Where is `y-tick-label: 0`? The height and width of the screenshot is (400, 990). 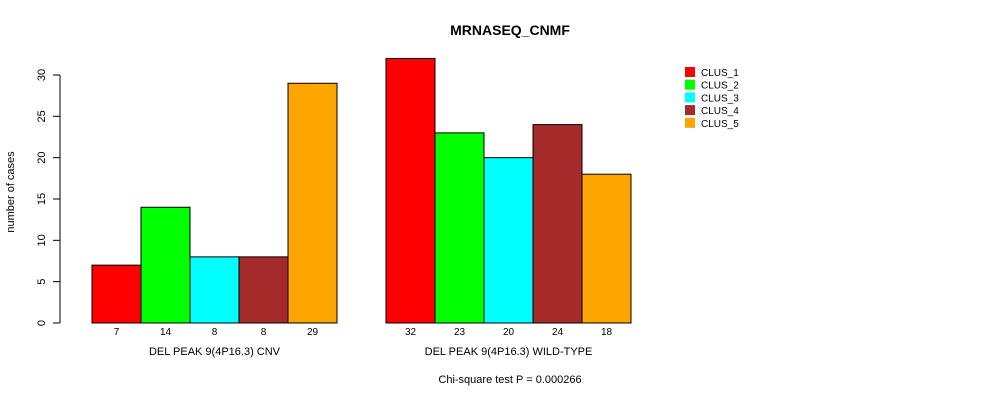 y-tick-label: 0 is located at coordinates (42, 323).